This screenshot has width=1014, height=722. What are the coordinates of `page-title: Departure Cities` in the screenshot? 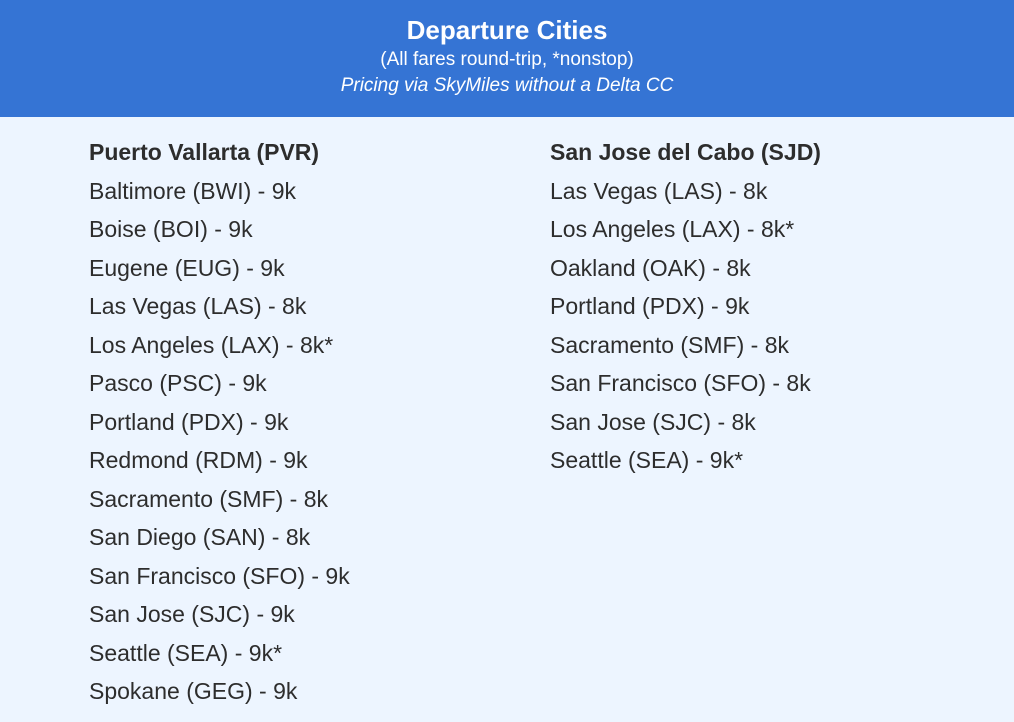 It's located at (507, 30).